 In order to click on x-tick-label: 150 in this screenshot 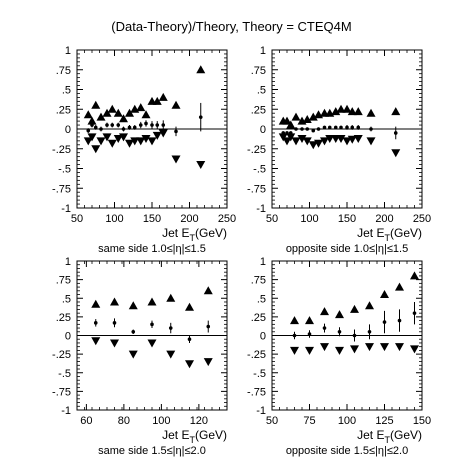, I will do `click(422, 421)`.